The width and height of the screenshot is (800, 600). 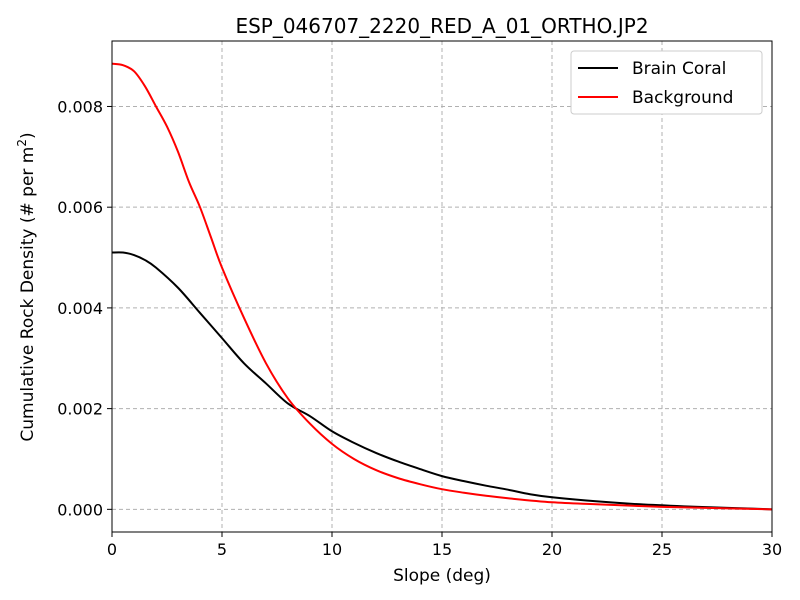 I want to click on legend-box, so click(x=666, y=82).